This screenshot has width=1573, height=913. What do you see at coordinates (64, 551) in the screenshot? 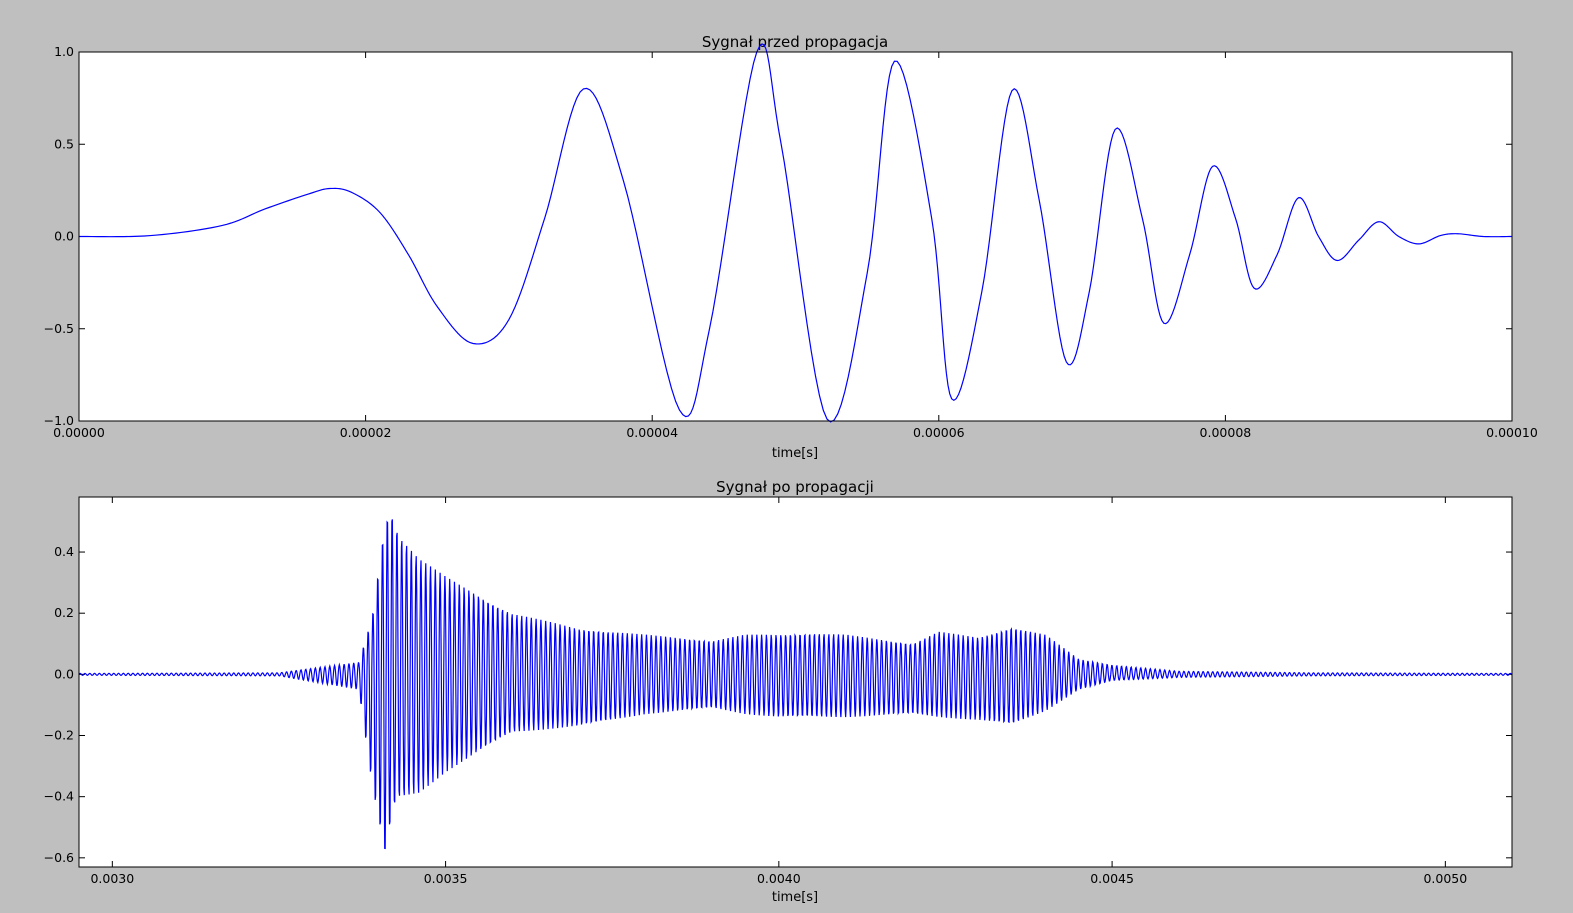
I see `y-tick-label: 0.4` at bounding box center [64, 551].